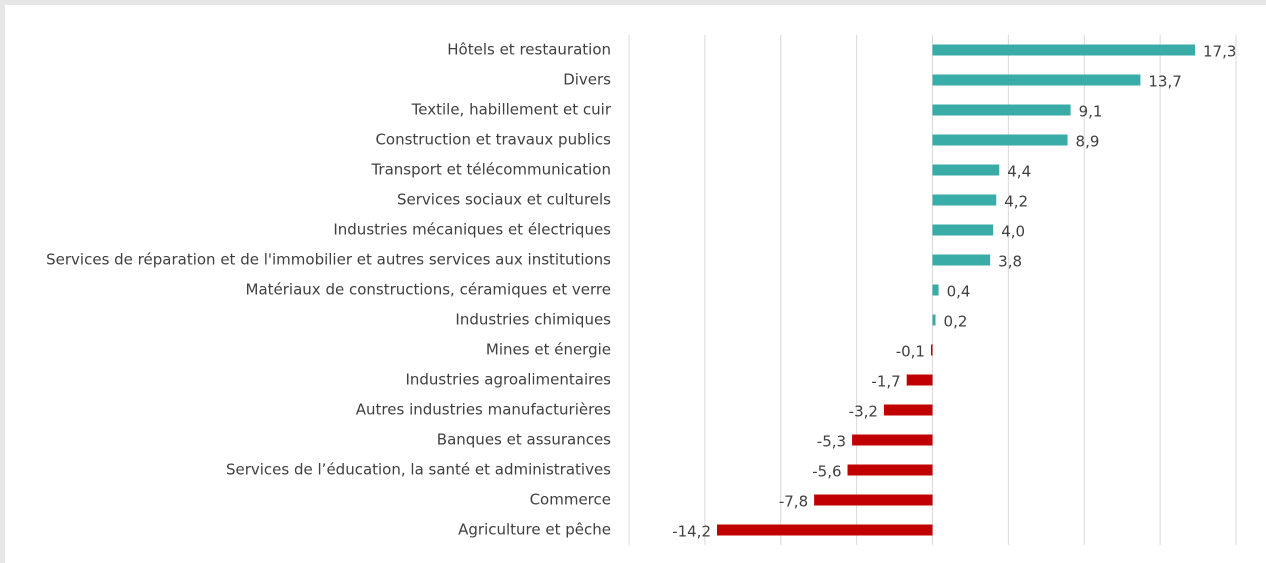 The width and height of the screenshot is (1266, 563). Describe the element at coordinates (533, 320) in the screenshot. I see `category-label: Industries chimiques` at that location.